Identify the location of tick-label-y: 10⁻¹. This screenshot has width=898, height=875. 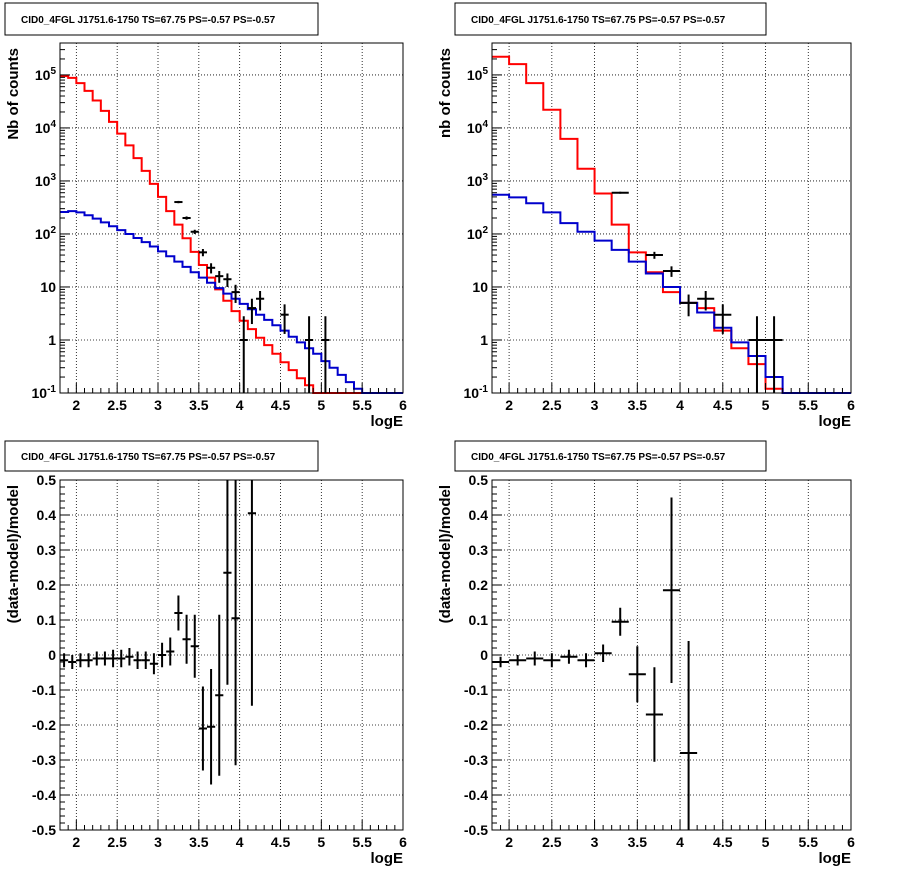
(44, 392).